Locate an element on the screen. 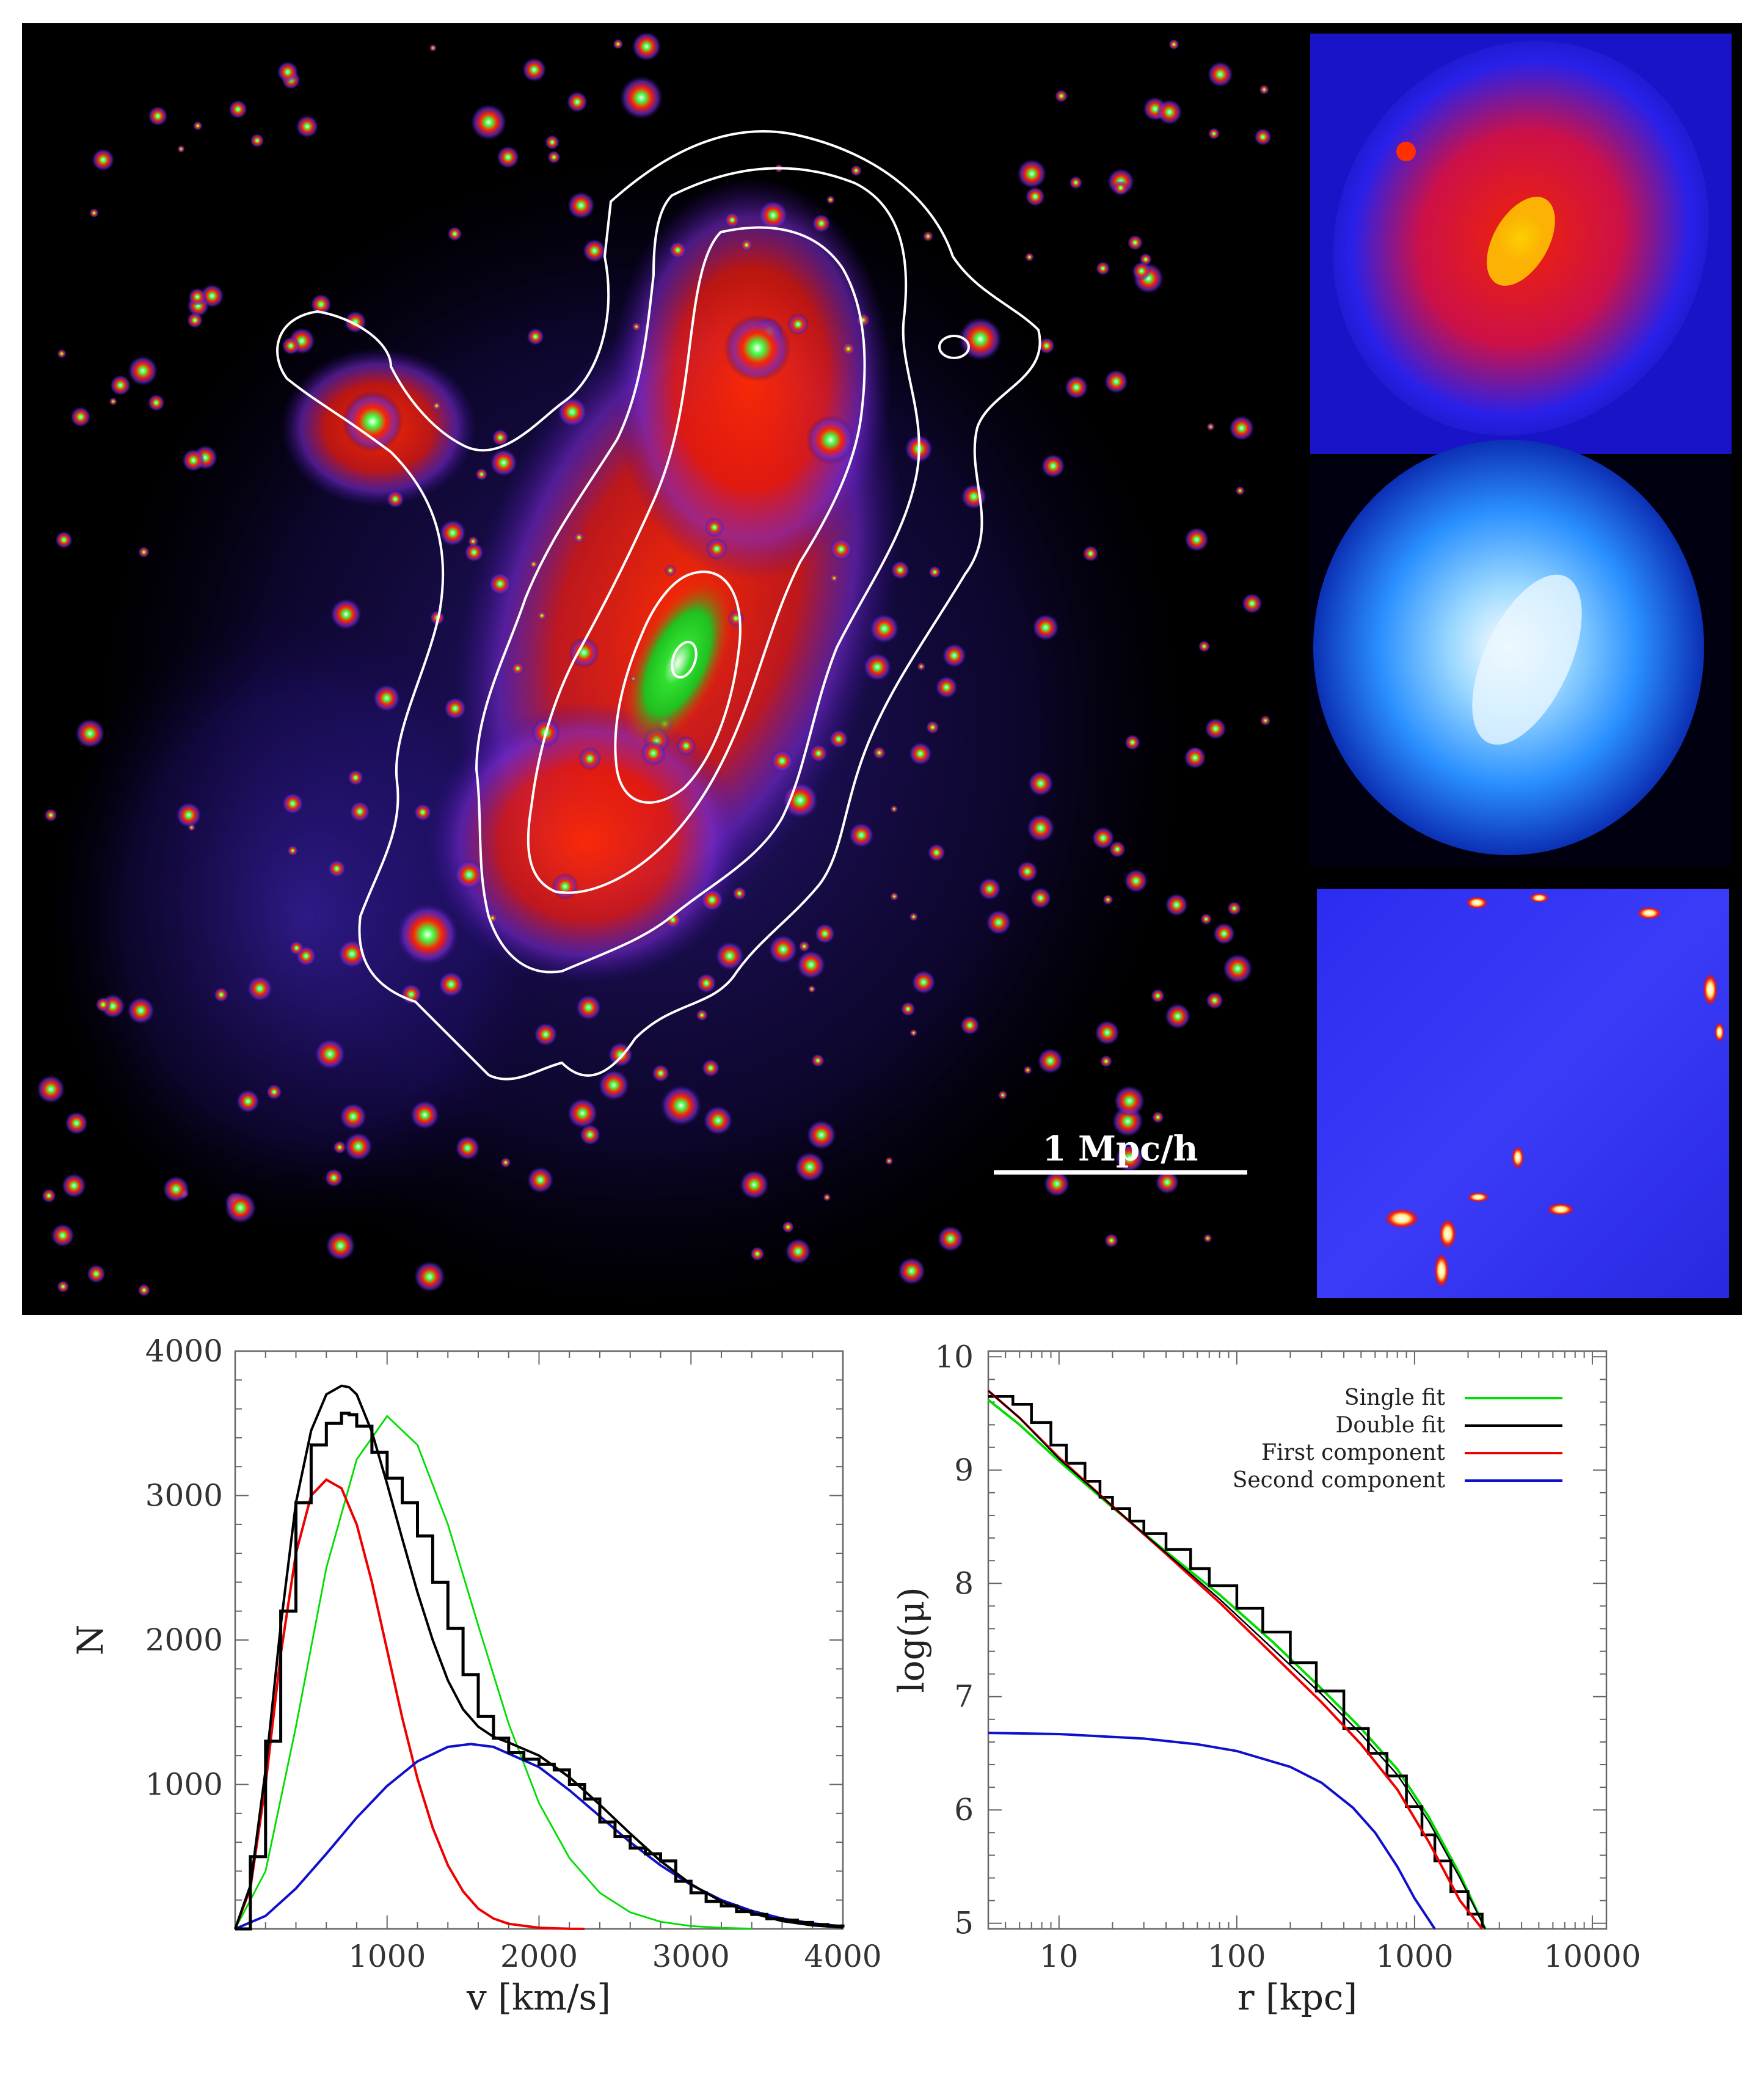  x-tick-label: 2000 is located at coordinates (539, 1956).